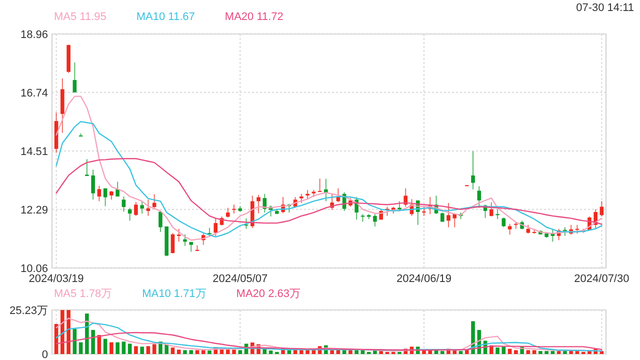 This screenshot has height=360, width=640. What do you see at coordinates (34, 210) in the screenshot?
I see `y-tick-label: 12.29` at bounding box center [34, 210].